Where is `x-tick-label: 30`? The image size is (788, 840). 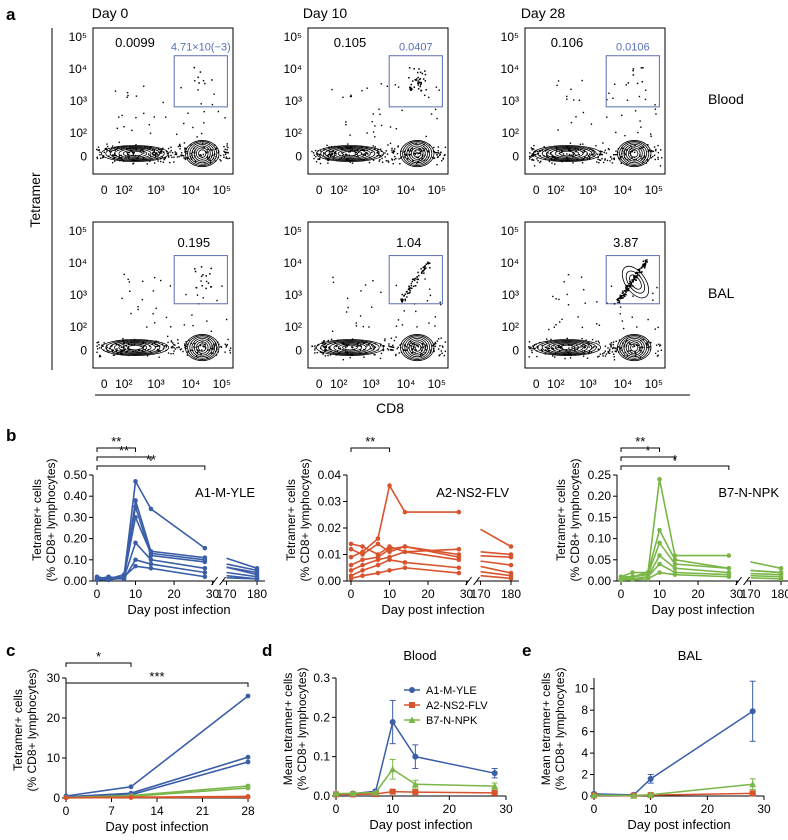 x-tick-label: 30 is located at coordinates (737, 594).